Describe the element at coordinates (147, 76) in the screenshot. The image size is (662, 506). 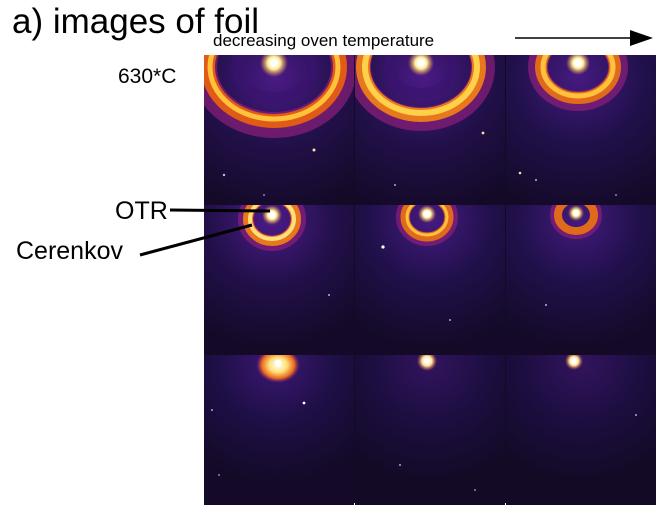
I see `temperature-label: 630*C` at that location.